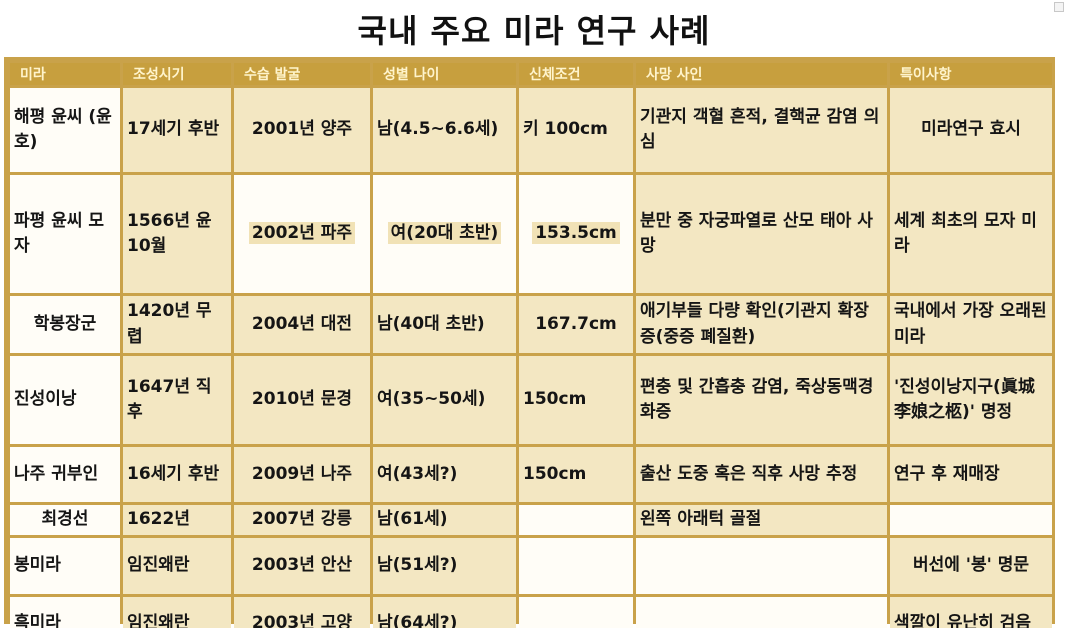 This screenshot has height=628, width=1068. What do you see at coordinates (302, 130) in the screenshot?
I see `cell-excavation: 2001년 양주` at bounding box center [302, 130].